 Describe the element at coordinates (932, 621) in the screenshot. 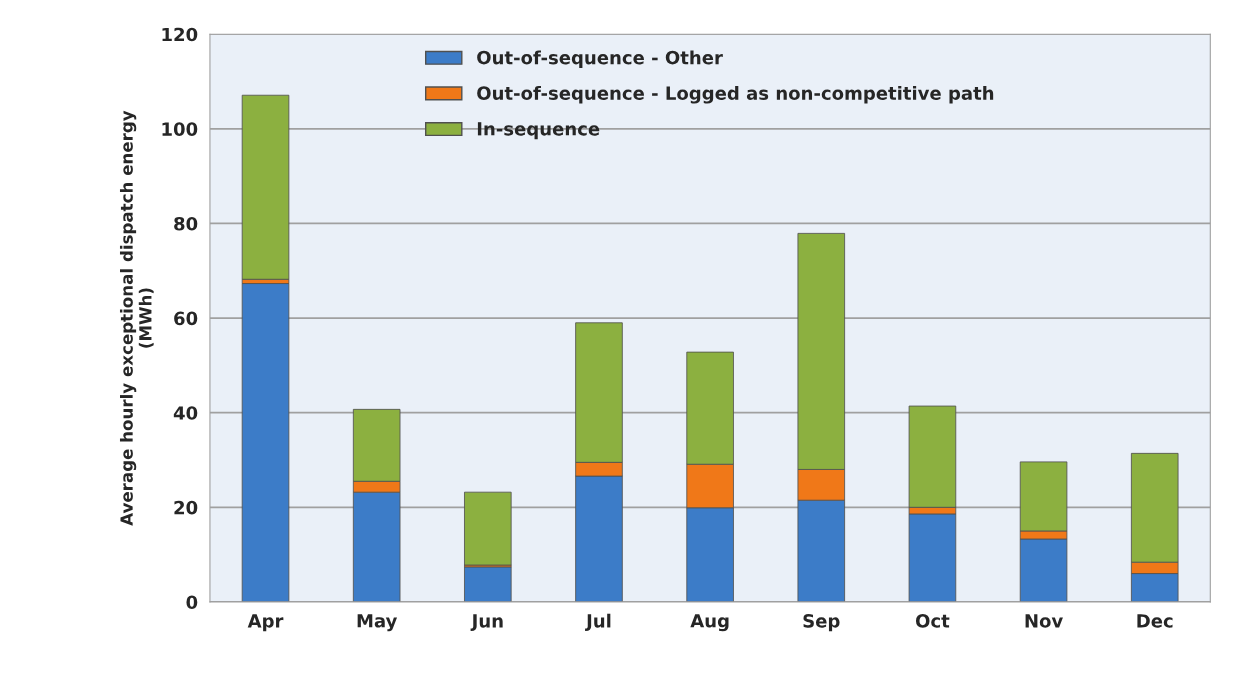

I see `x-tick-label: Oct` at that location.